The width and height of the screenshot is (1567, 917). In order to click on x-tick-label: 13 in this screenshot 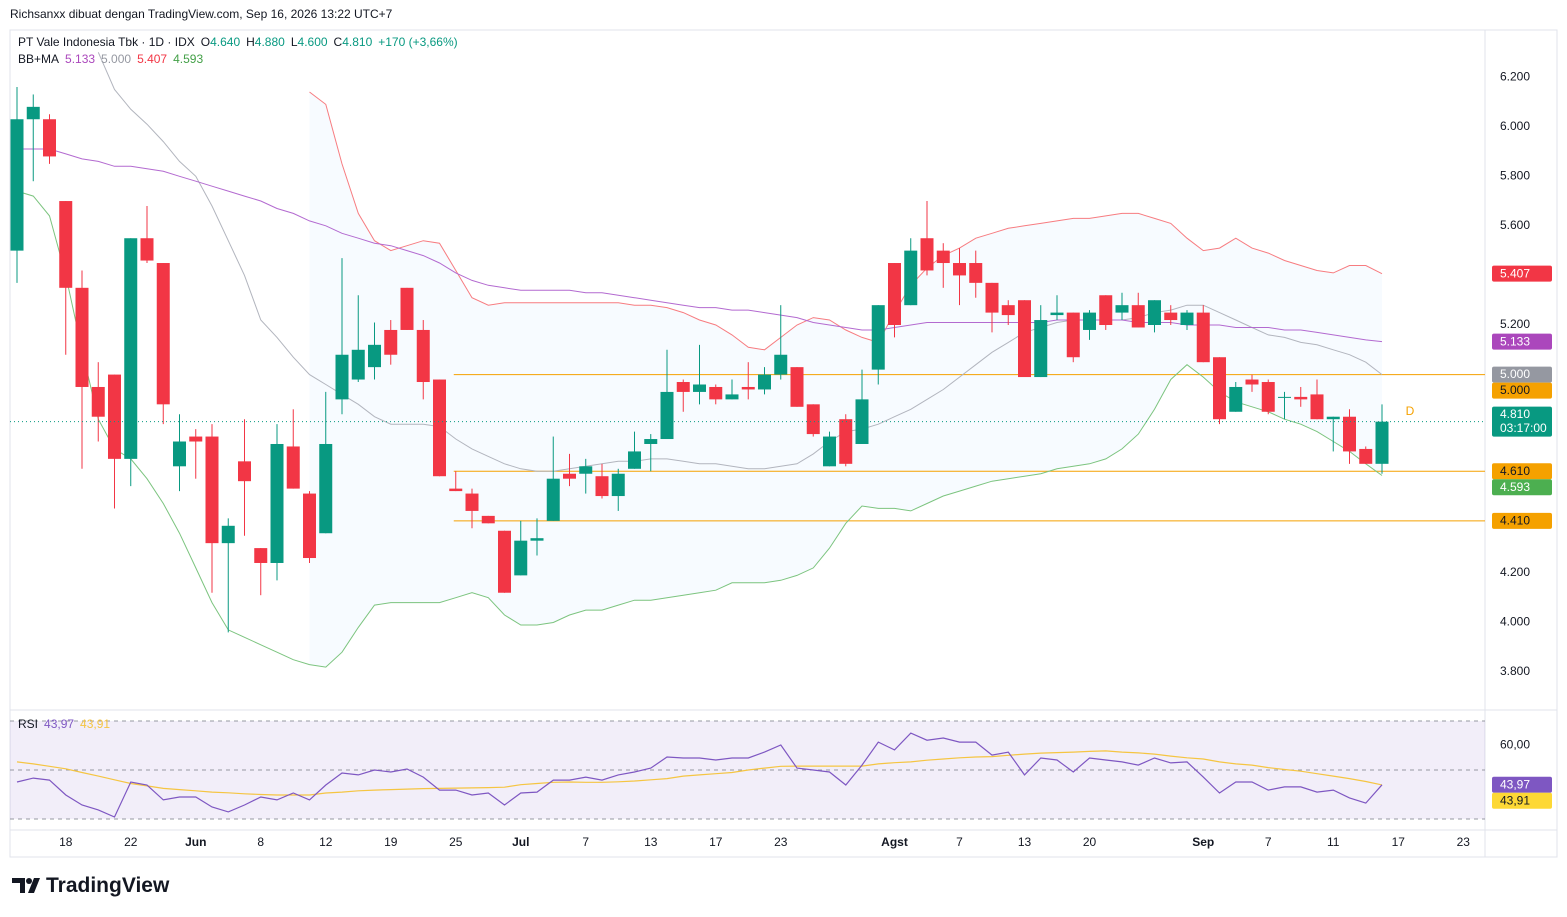, I will do `click(651, 842)`.